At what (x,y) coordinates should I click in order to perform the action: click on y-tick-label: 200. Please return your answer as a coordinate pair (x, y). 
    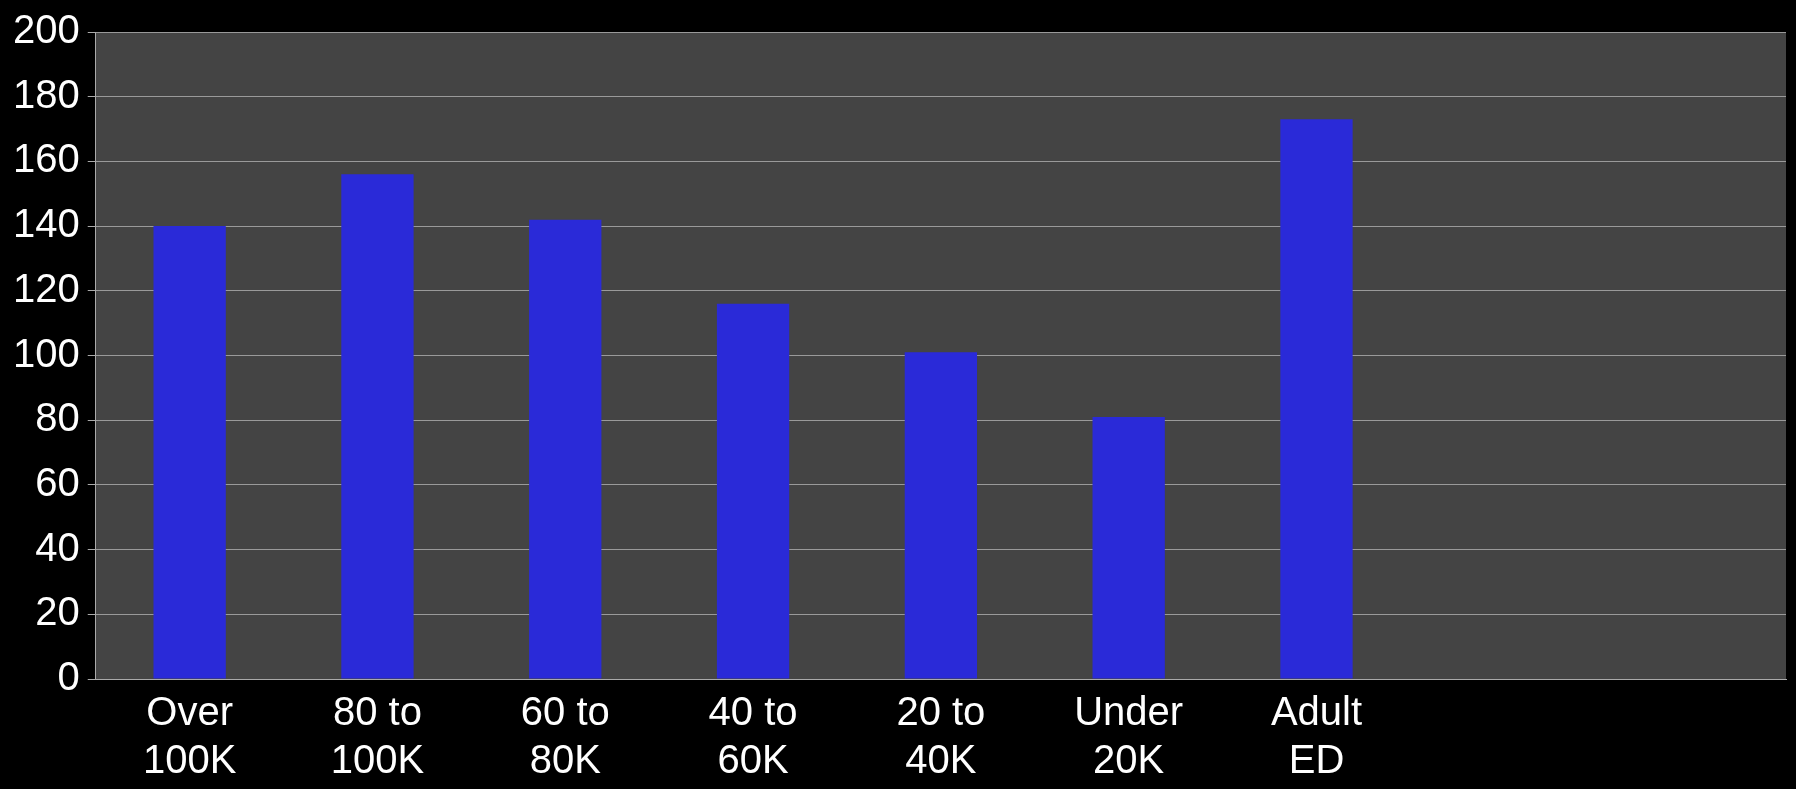
    Looking at the image, I should click on (46, 29).